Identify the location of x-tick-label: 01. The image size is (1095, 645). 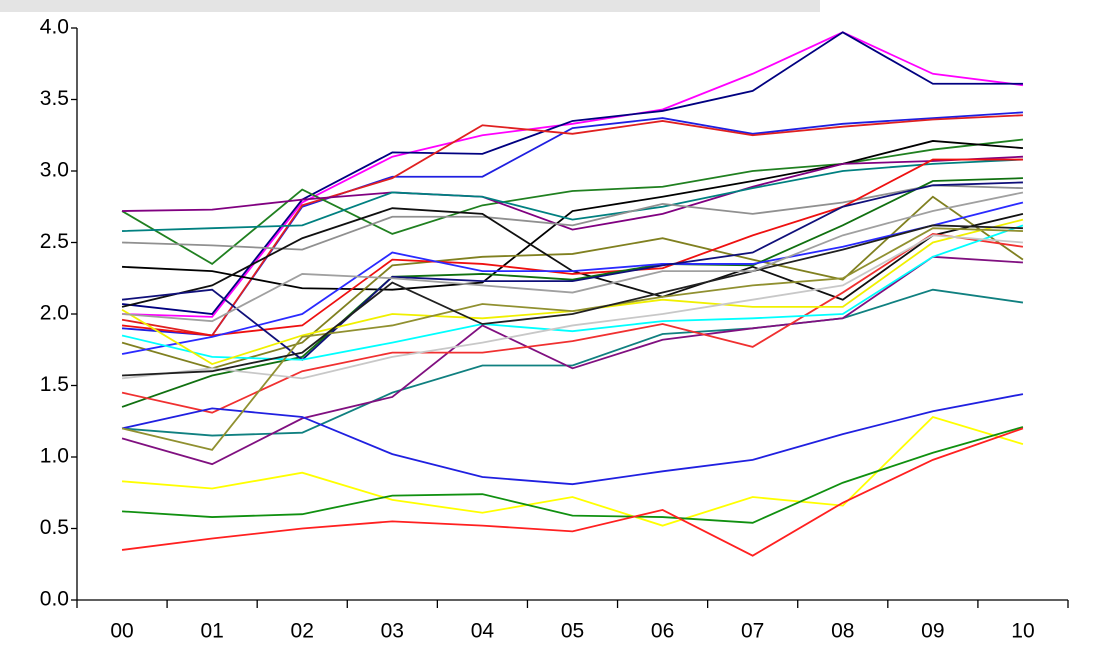
(211, 631).